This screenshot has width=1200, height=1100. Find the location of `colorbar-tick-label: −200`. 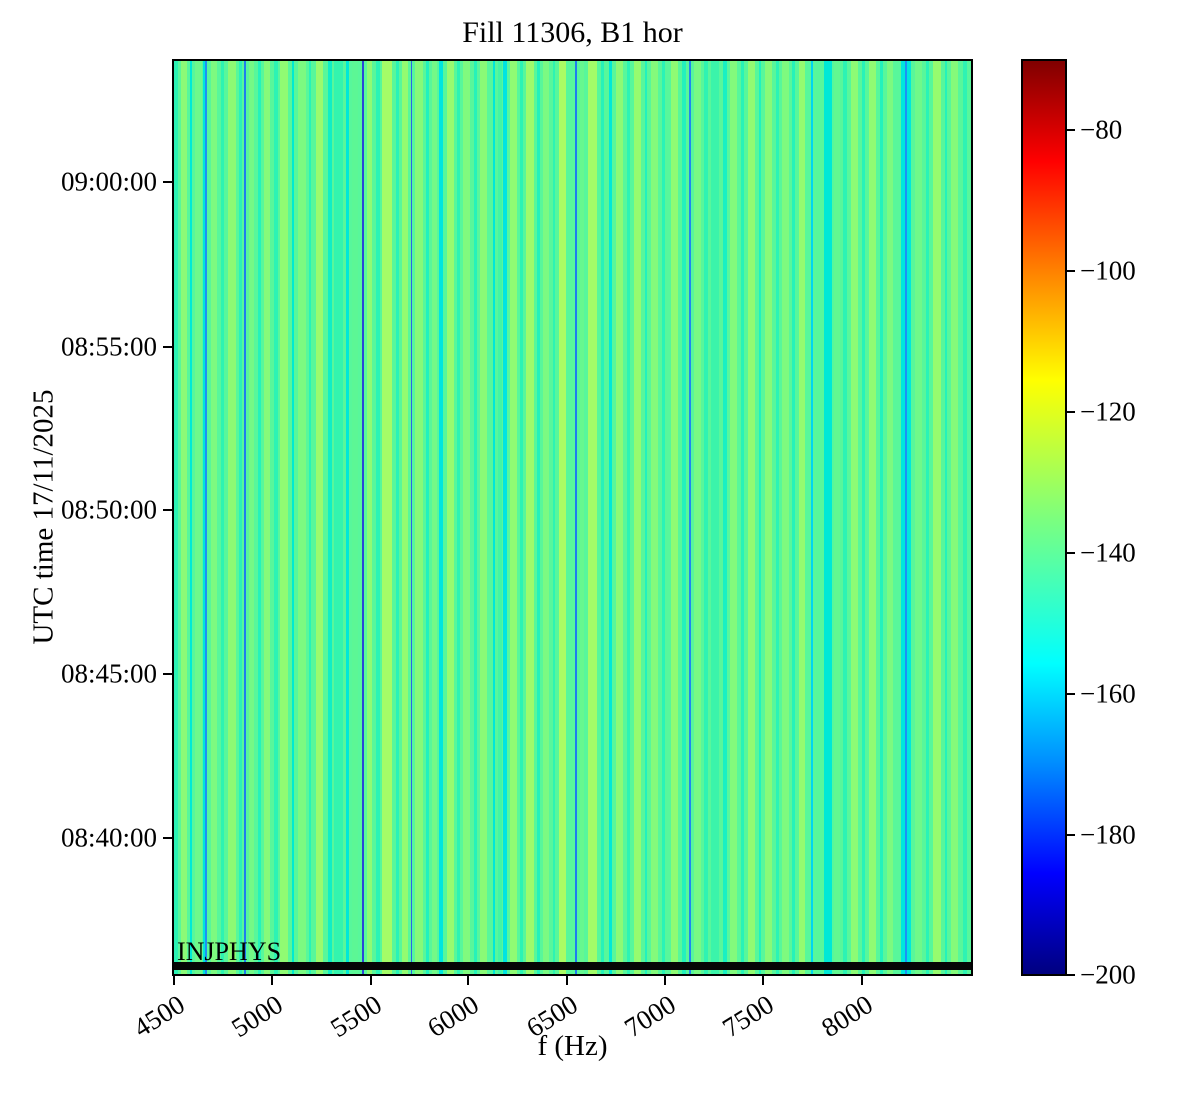

colorbar-tick-label: −200 is located at coordinates (1108, 974).